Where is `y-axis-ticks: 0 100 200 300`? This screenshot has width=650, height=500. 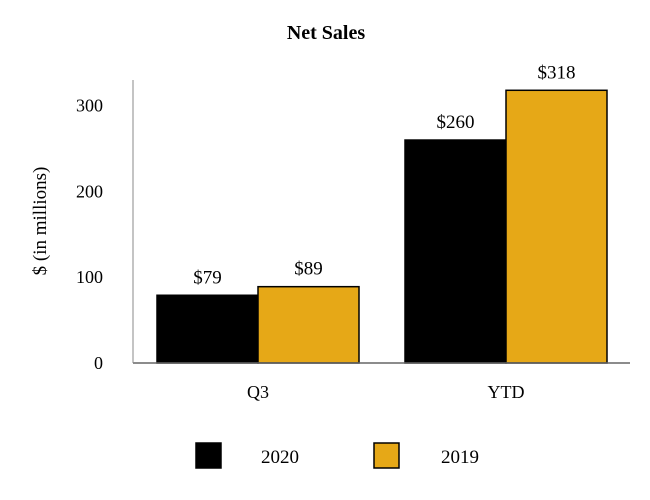
y-axis-ticks: 0 100 200 300 is located at coordinates (89, 234).